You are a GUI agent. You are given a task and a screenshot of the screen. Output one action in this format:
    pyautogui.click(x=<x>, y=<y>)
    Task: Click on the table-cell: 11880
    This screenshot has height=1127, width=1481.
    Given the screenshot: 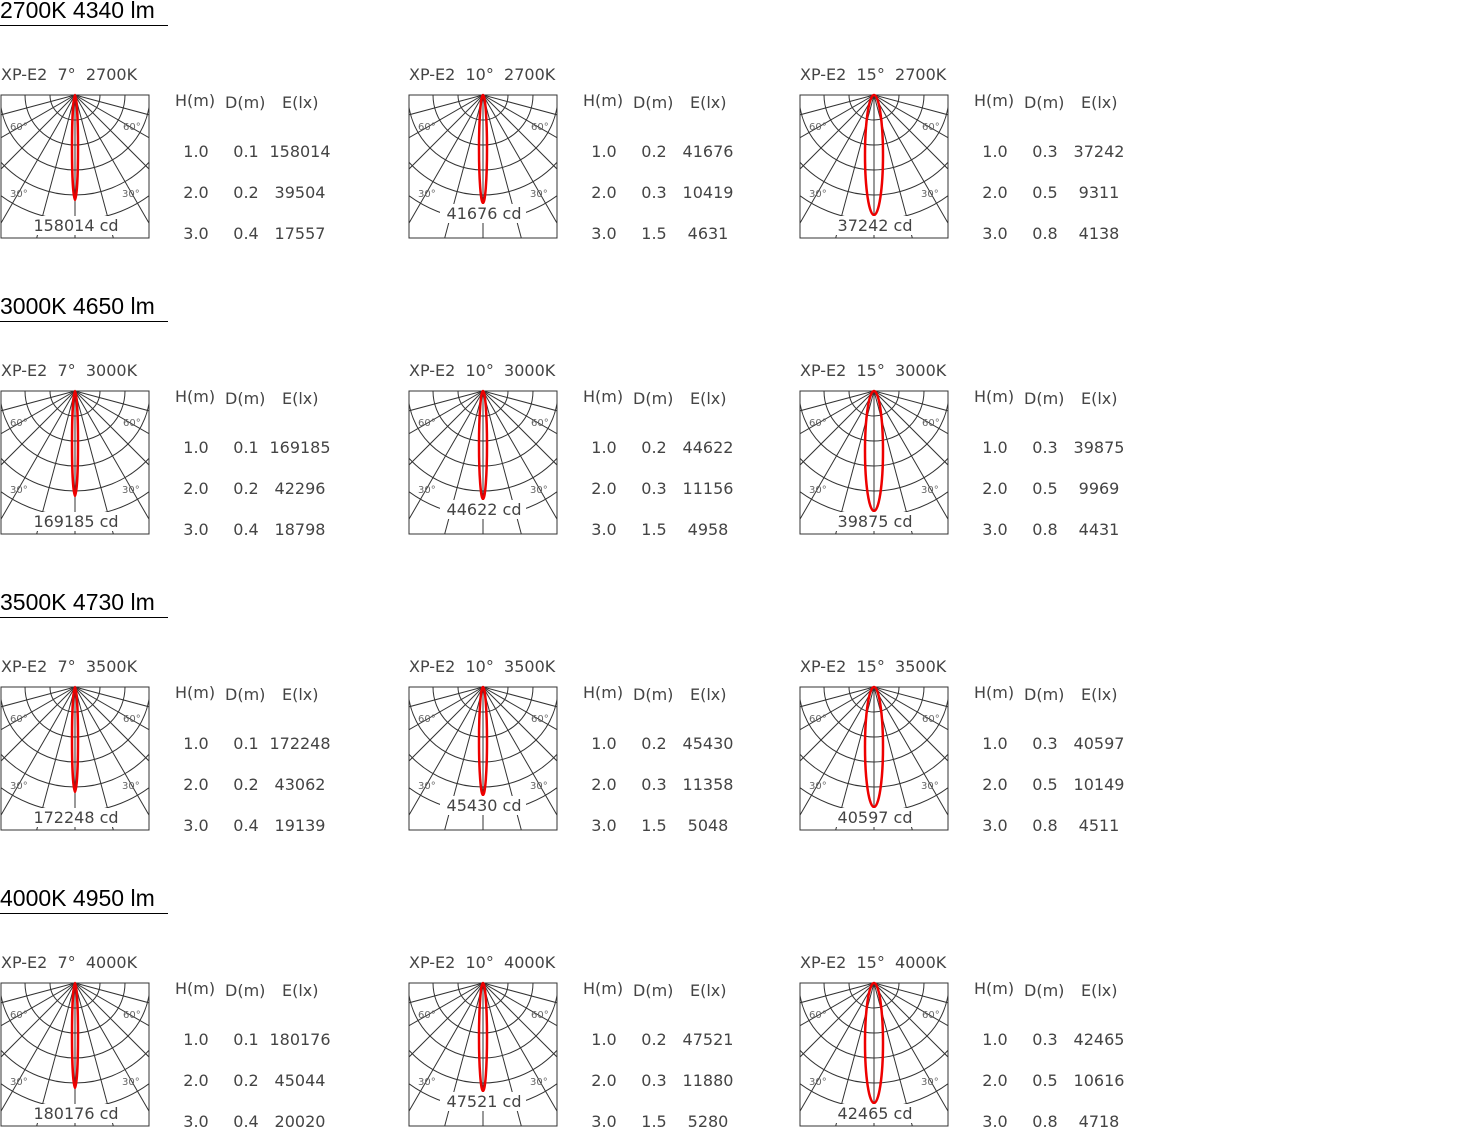 What is the action you would take?
    pyautogui.click(x=708, y=1080)
    